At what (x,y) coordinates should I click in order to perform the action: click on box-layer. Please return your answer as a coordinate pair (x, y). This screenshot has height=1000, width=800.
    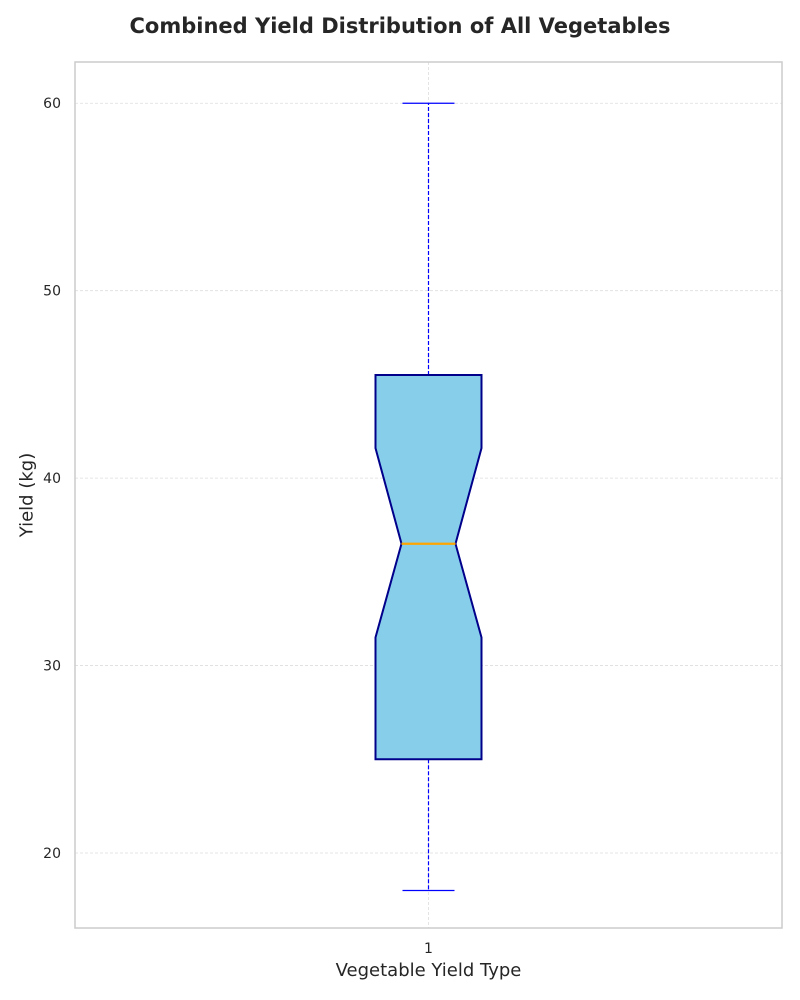
    Looking at the image, I should click on (428, 497).